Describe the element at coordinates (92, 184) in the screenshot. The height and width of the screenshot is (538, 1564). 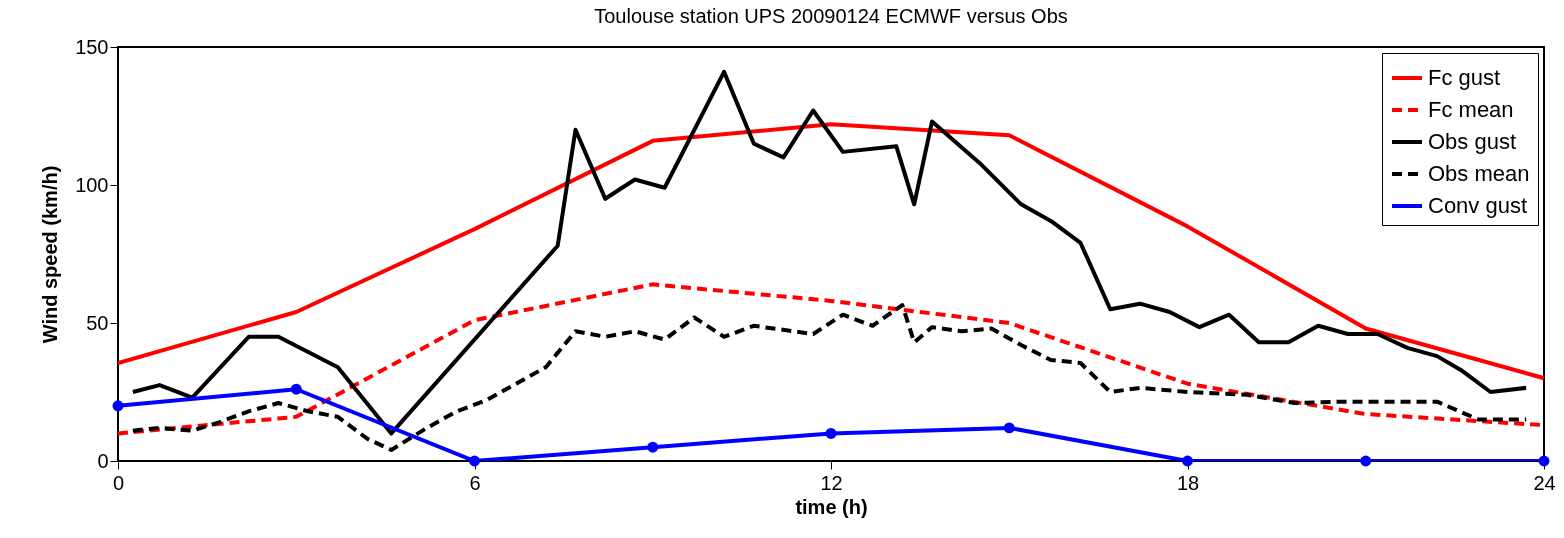
I see `y-tick-label: 100` at that location.